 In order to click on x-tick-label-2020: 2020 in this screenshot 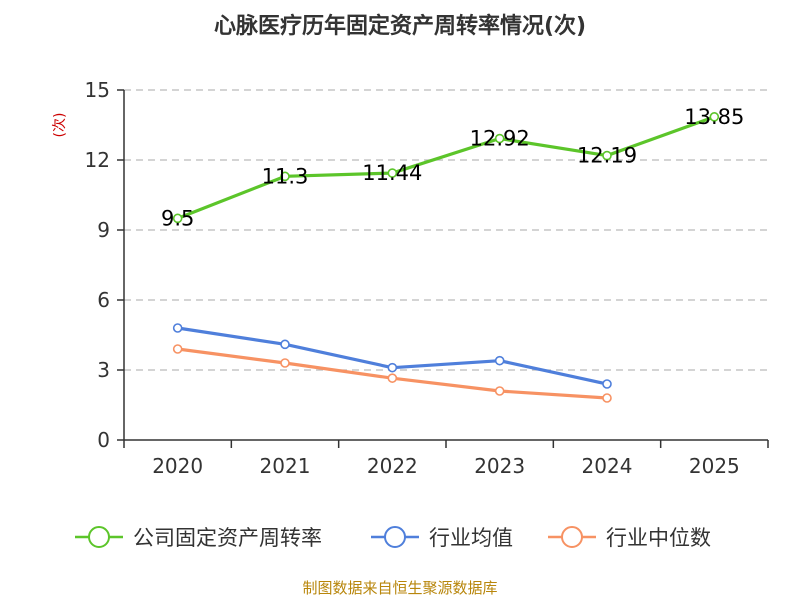, I will do `click(177, 466)`.